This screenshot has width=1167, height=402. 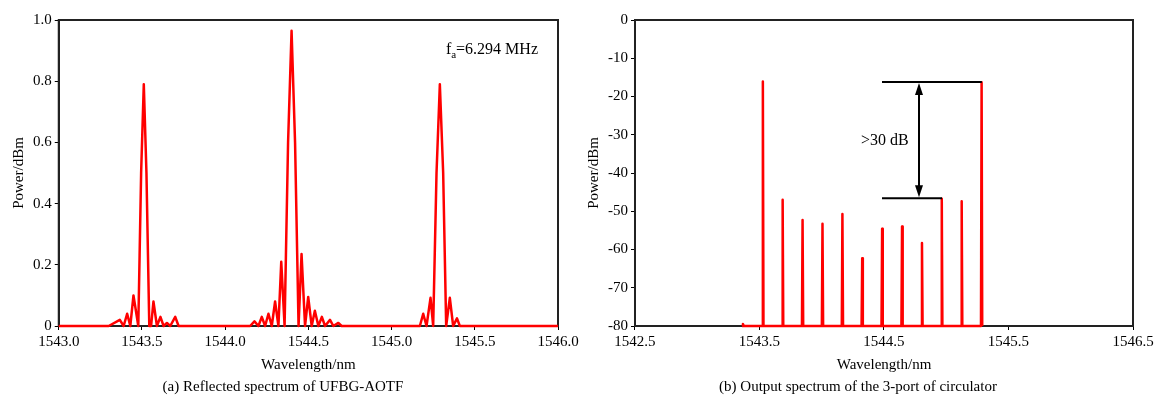 What do you see at coordinates (618, 210) in the screenshot?
I see `y-tick-label: -50` at bounding box center [618, 210].